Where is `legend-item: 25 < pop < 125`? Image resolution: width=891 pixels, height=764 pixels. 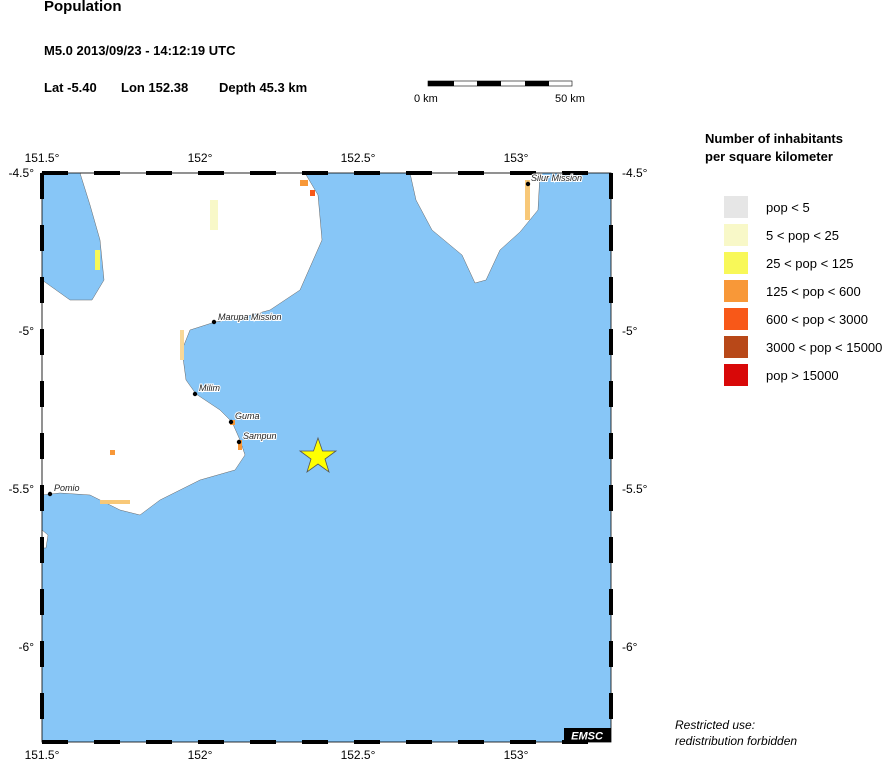 legend-item: 25 < pop < 125 is located at coordinates (788, 263).